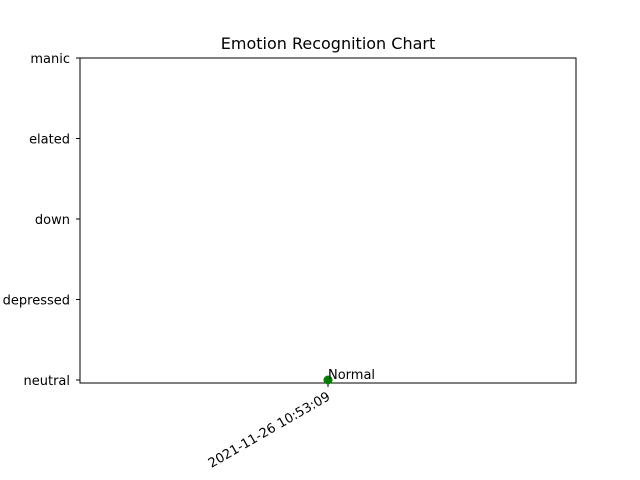 This screenshot has height=480, width=640. I want to click on y-axis: neutral depressed down elated manic, so click(41, 220).